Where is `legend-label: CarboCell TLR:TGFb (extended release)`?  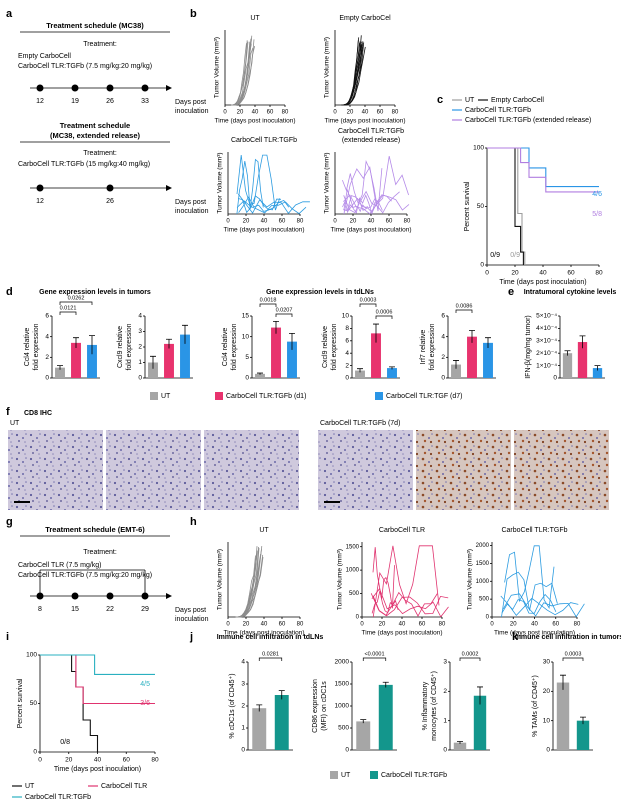 legend-label: CarboCell TLR:TGFb (extended release) is located at coordinates (528, 120).